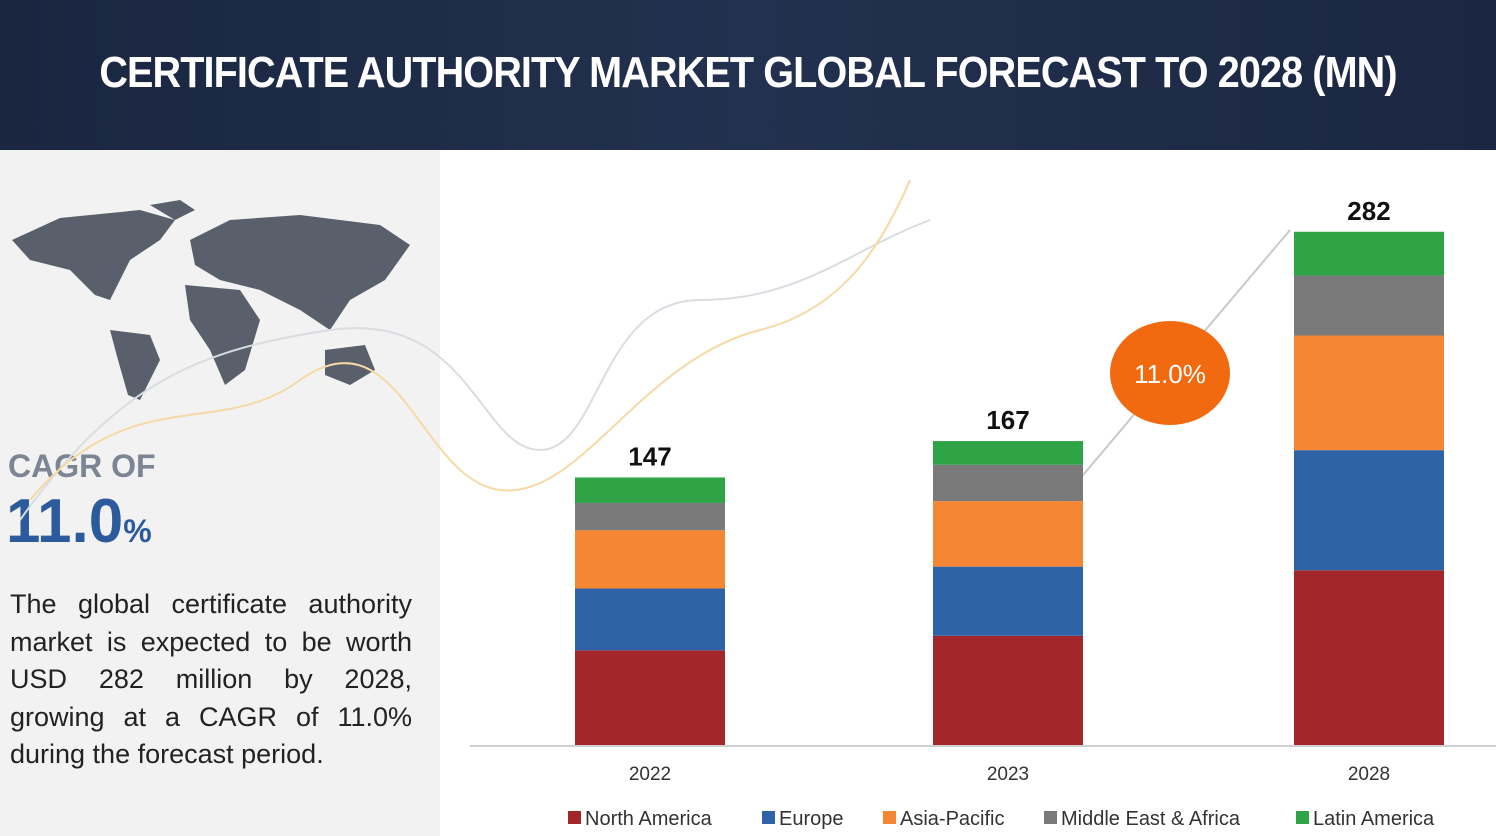  I want to click on cagr-bubble, so click(1170, 373).